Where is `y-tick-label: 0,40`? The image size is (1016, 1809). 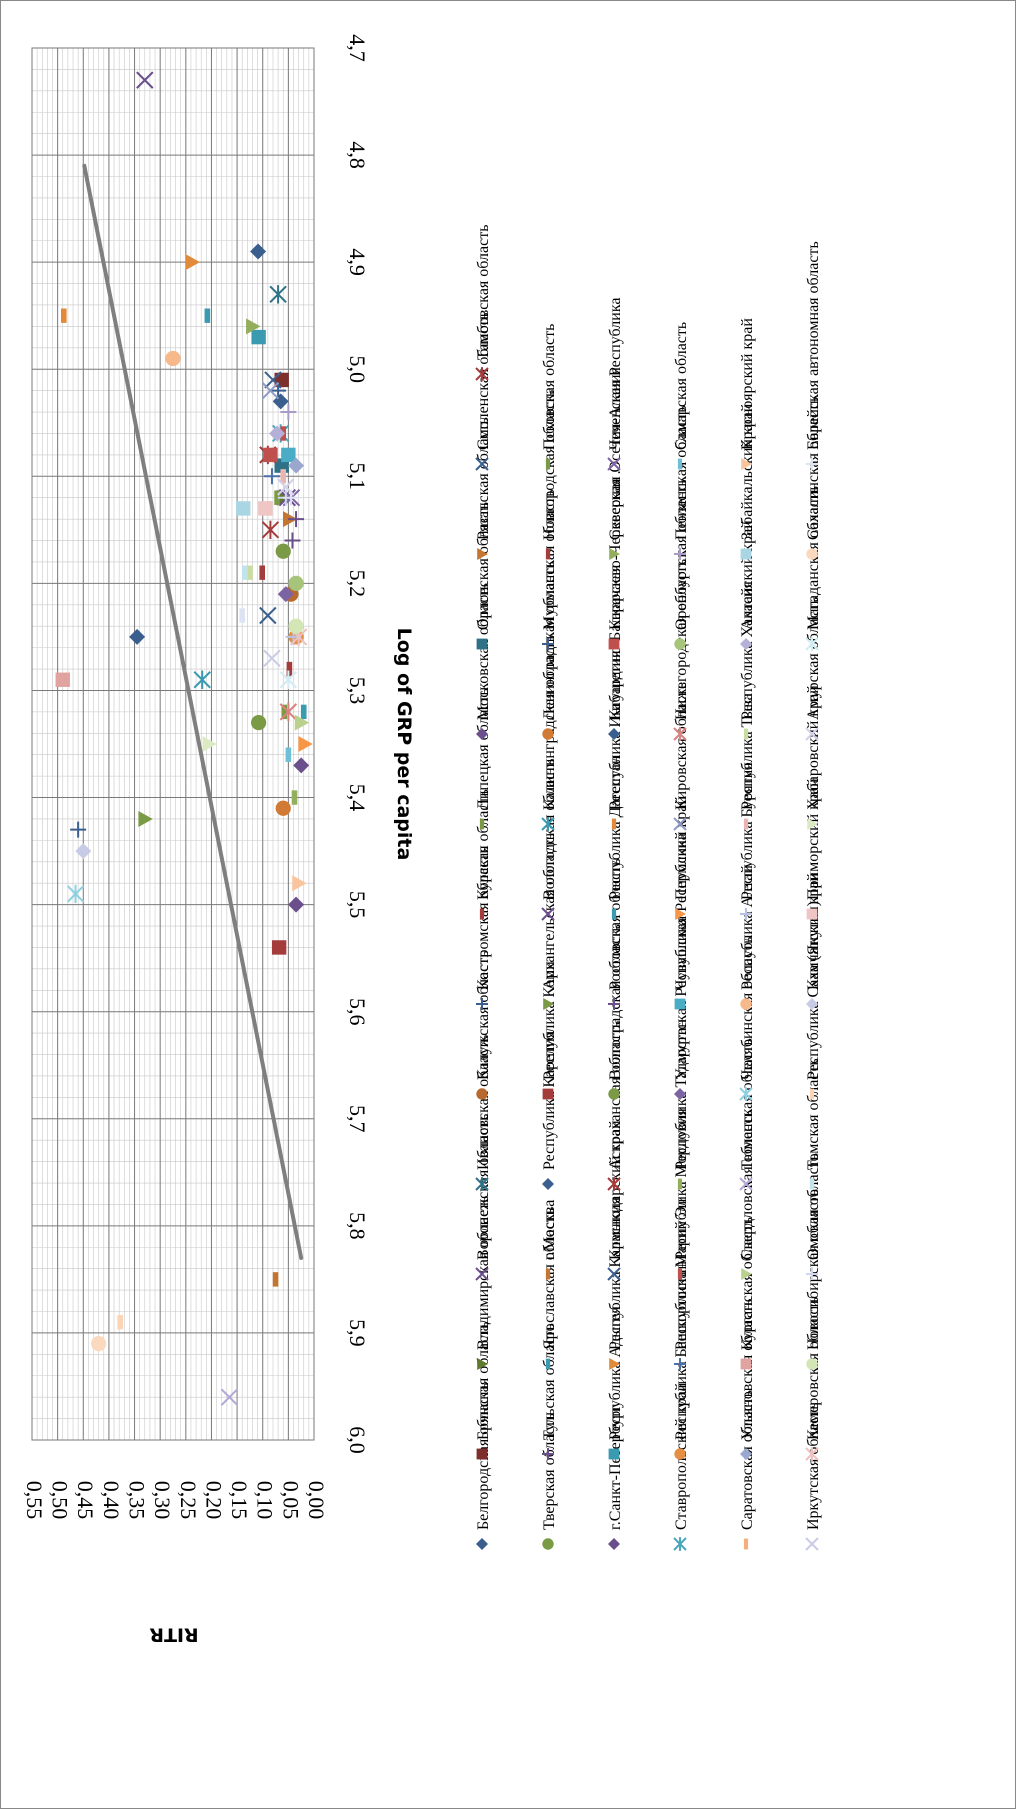 y-tick-label: 0,40 is located at coordinates (111, 1500).